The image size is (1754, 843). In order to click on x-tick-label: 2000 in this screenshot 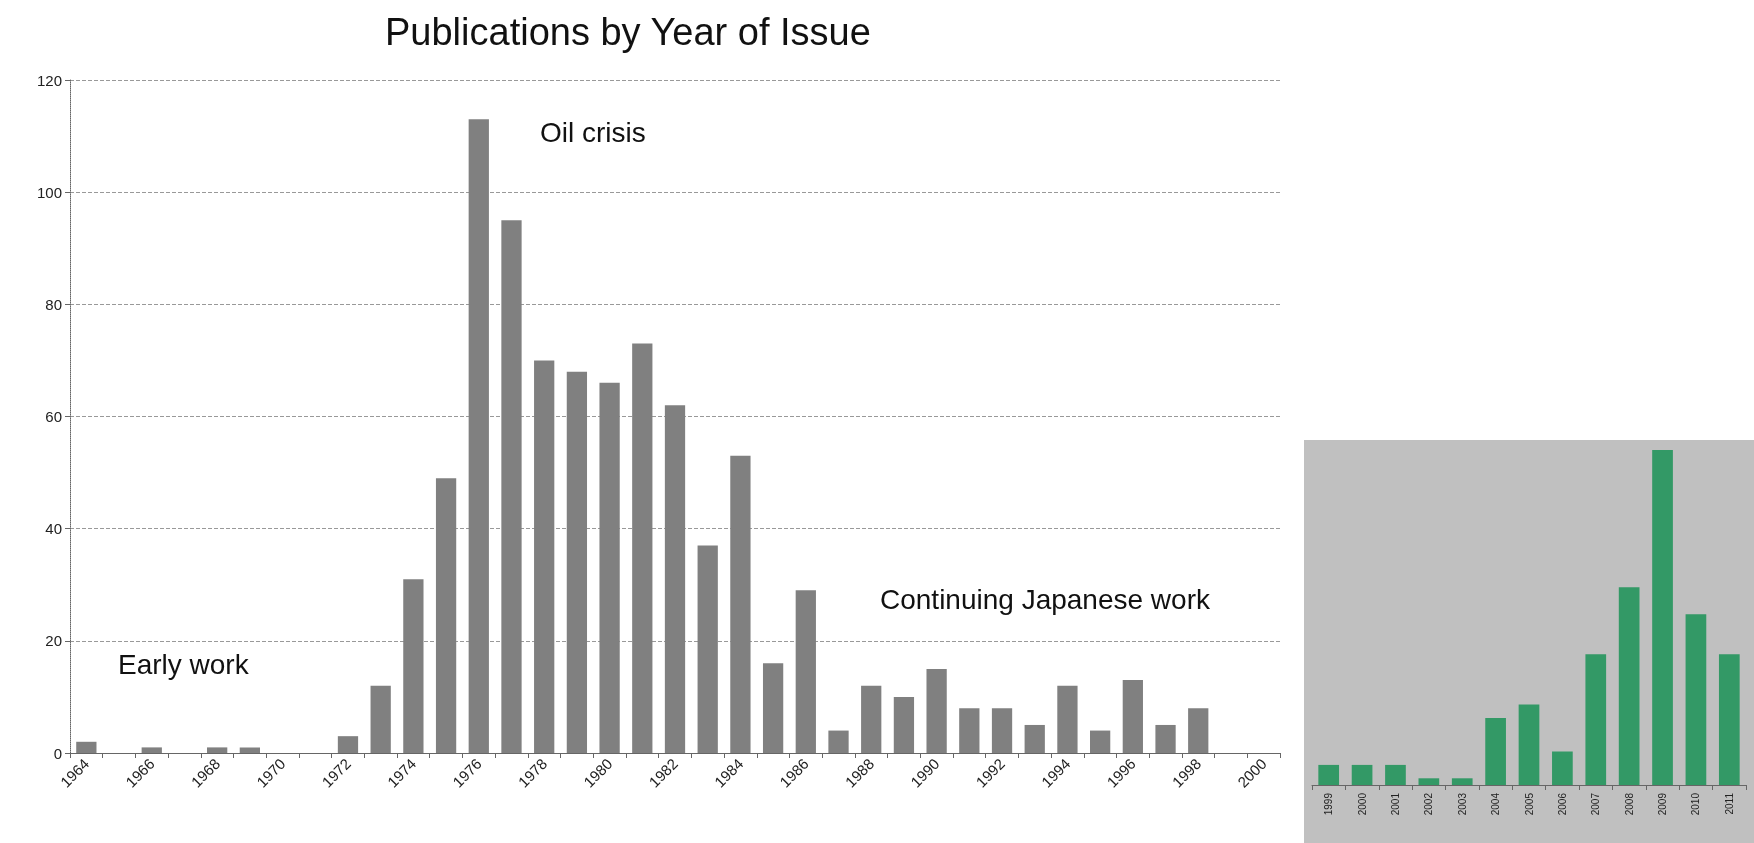, I will do `click(1362, 804)`.